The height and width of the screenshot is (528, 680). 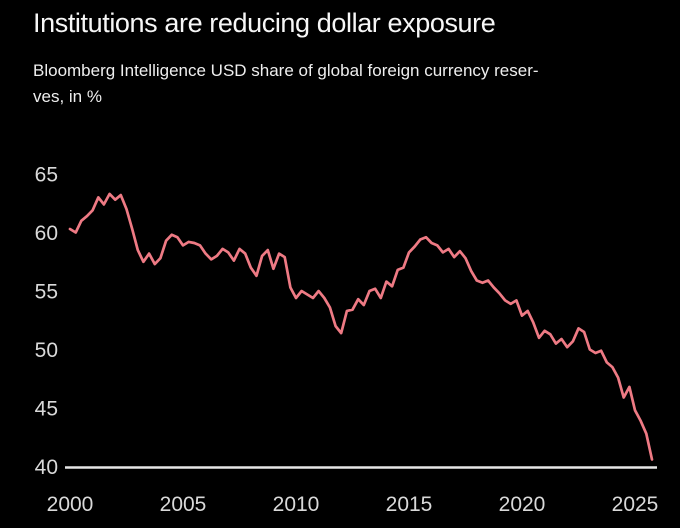 What do you see at coordinates (409, 504) in the screenshot?
I see `x-axis-tick-label: 2015` at bounding box center [409, 504].